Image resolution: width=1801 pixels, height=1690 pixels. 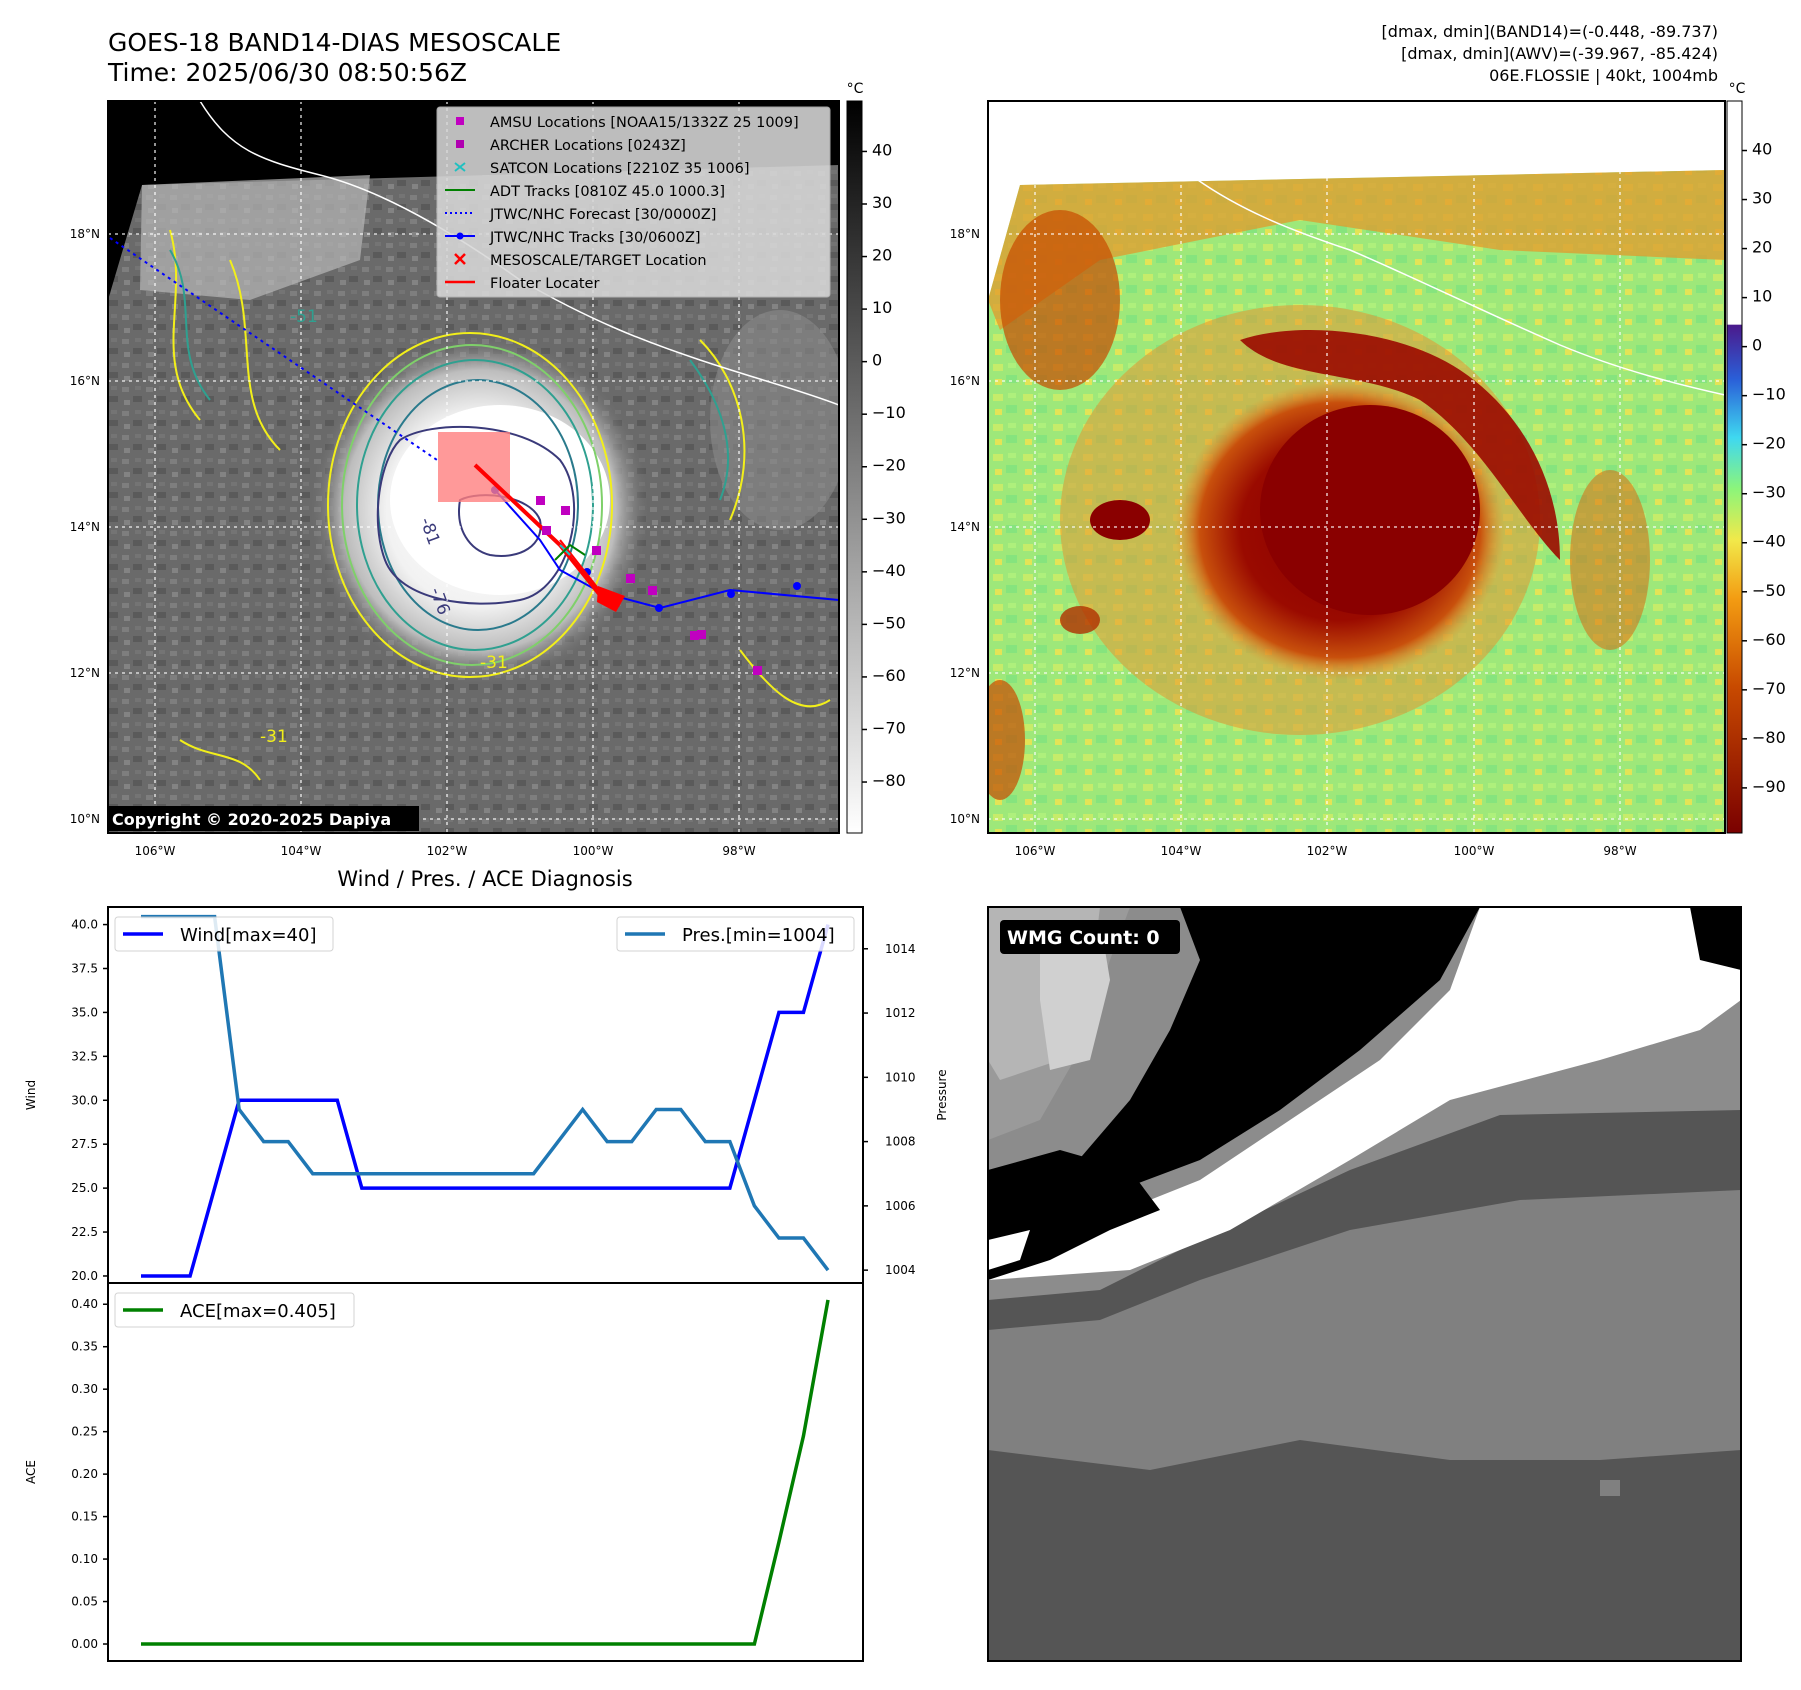 I want to click on pressure-tick-label: 1012, so click(x=900, y=1013).